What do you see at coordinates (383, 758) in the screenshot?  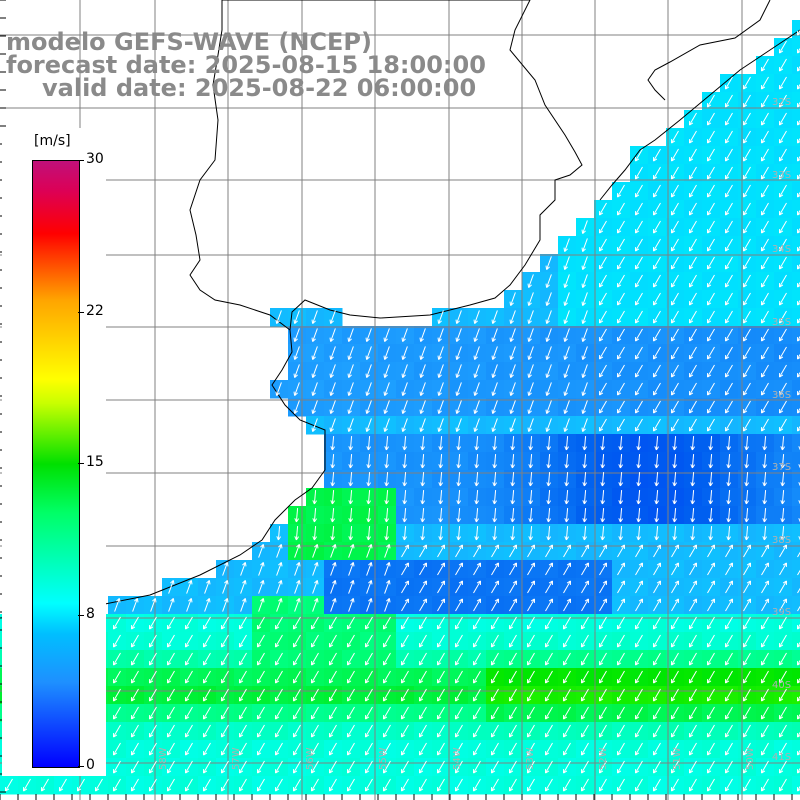 I see `longitude-label: 55W` at bounding box center [383, 758].